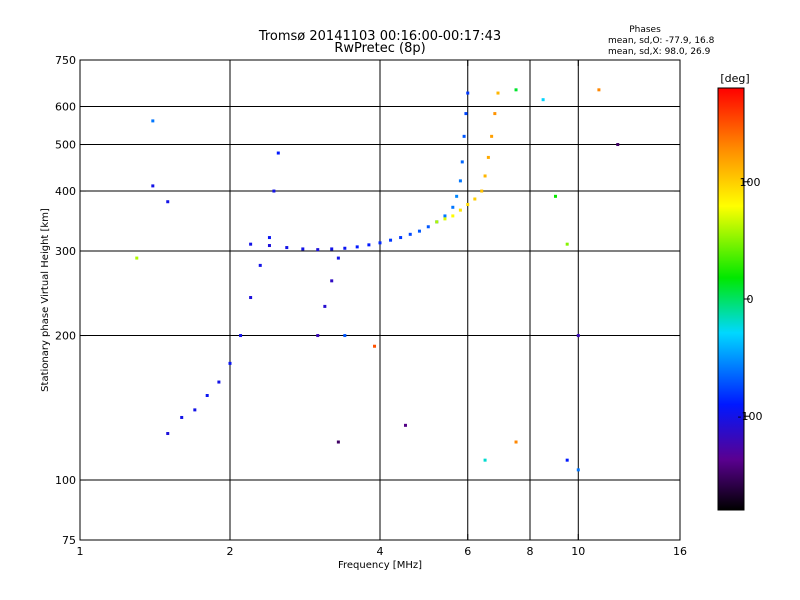  I want to click on y-tick-label: 300, so click(65, 251).